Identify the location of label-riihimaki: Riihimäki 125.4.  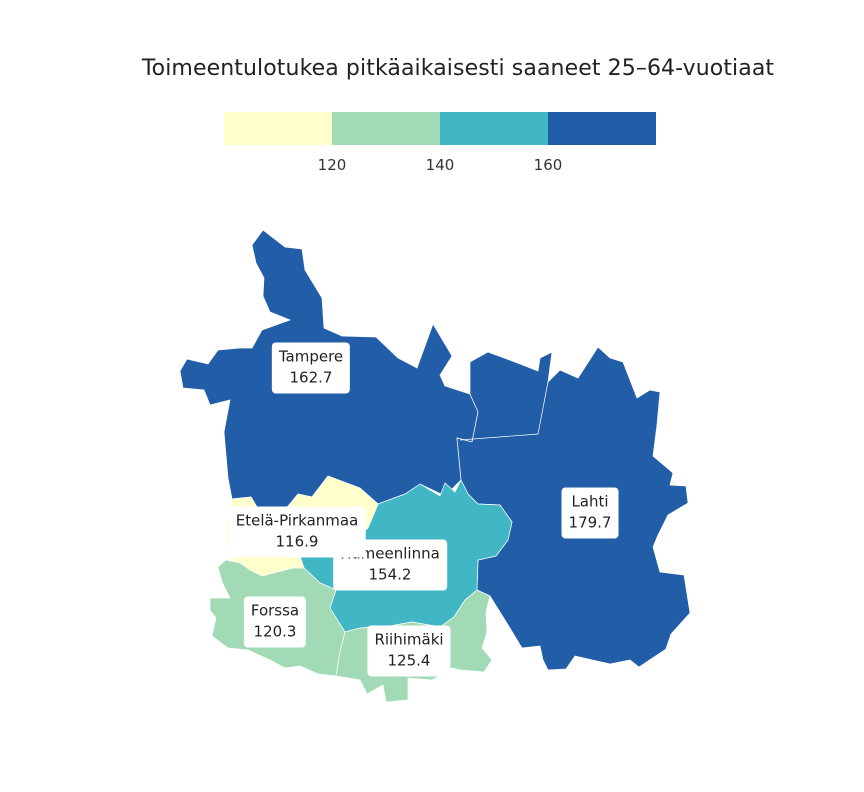
(409, 651).